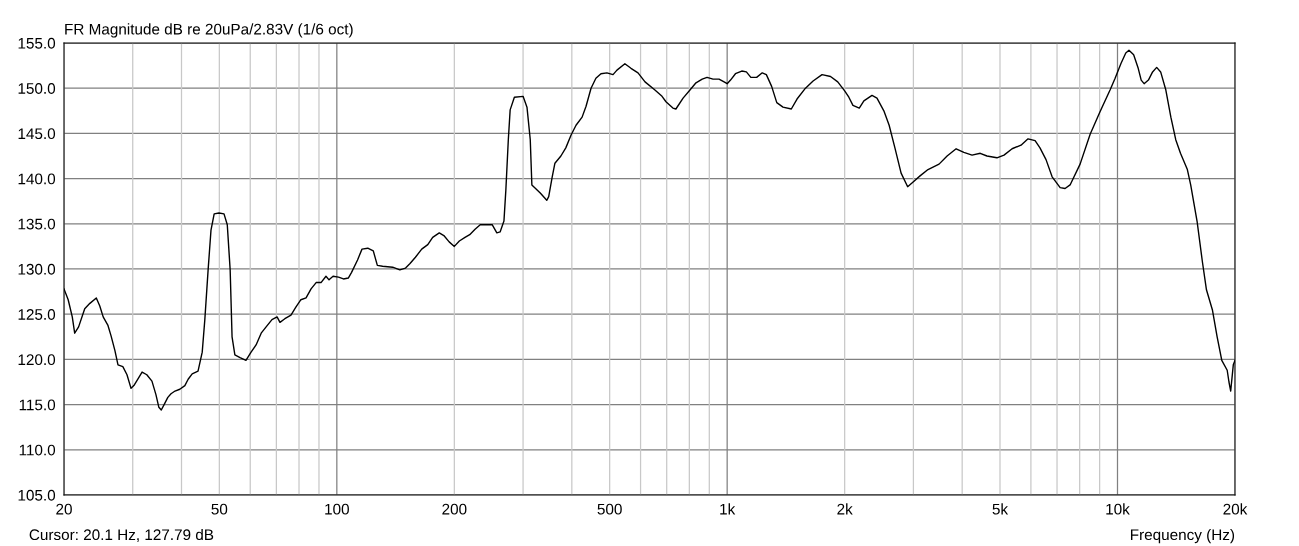  What do you see at coordinates (1118, 509) in the screenshot?
I see `x-tick-label: 10k` at bounding box center [1118, 509].